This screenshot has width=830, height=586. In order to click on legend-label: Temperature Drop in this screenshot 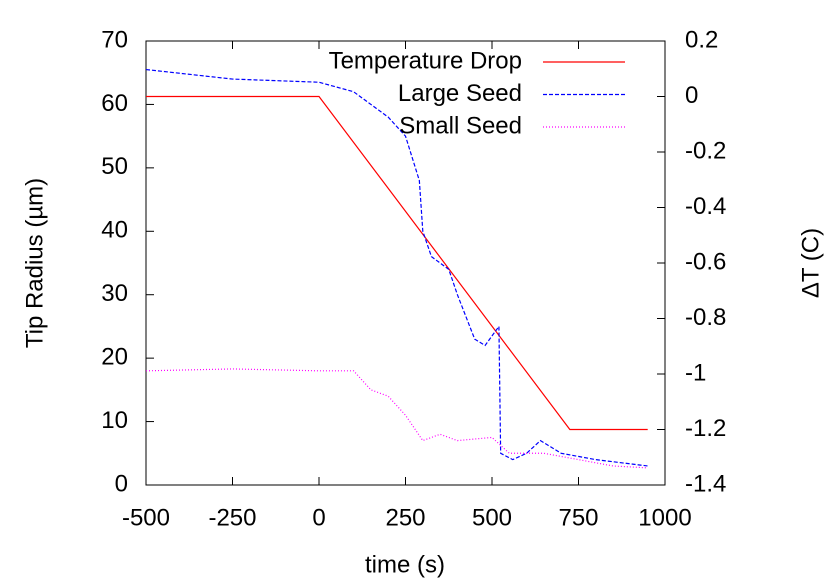, I will do `click(425, 60)`.